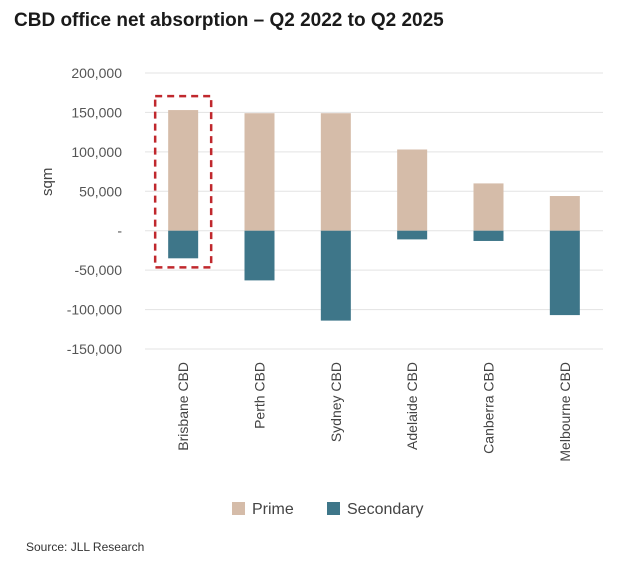 This screenshot has width=624, height=561. Describe the element at coordinates (488, 207) in the screenshot. I see `bar-prime-canberra-cbd` at that location.